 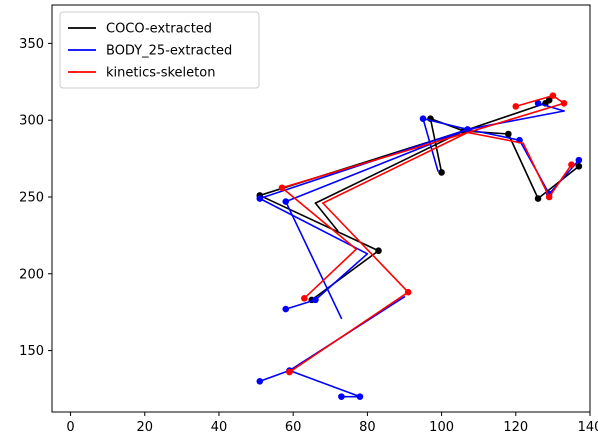 I want to click on x-tick-label: 0, so click(x=70, y=427).